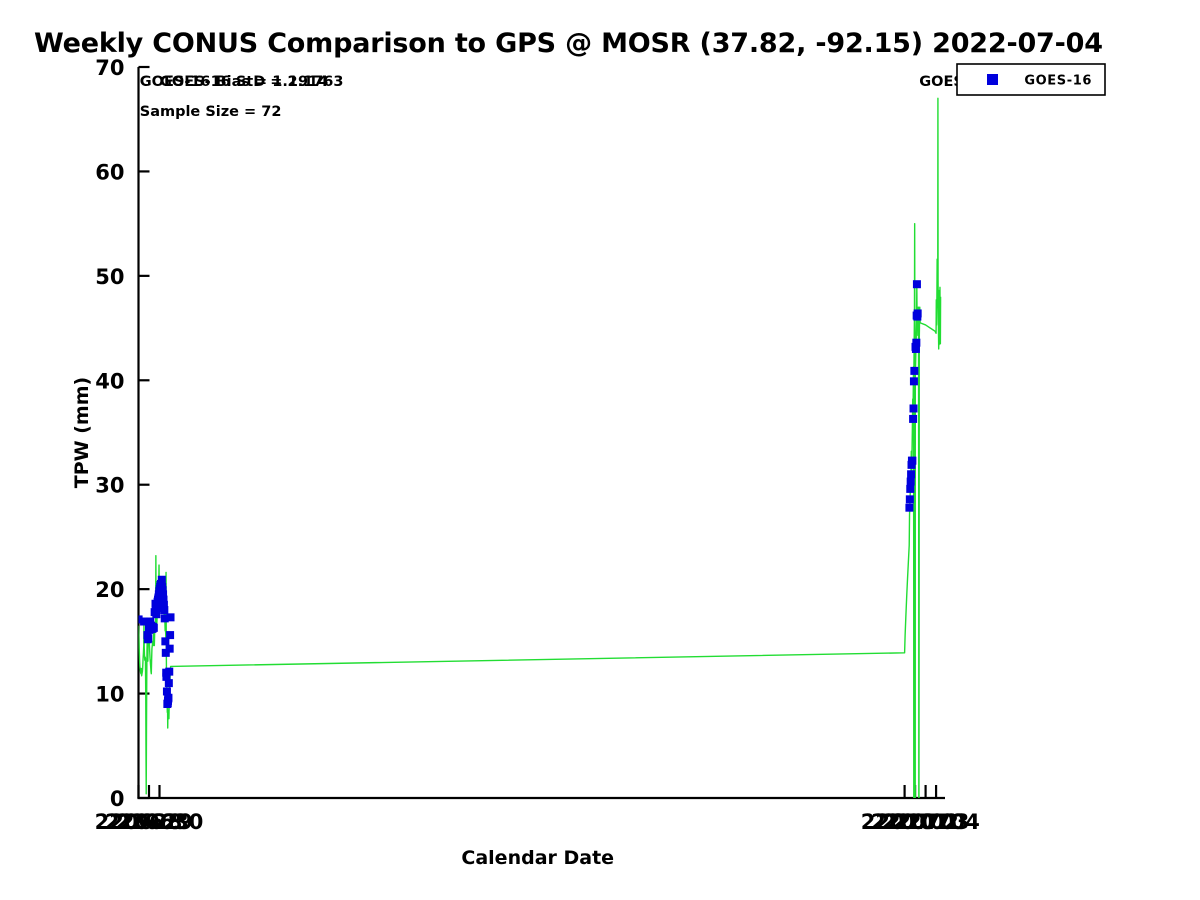  What do you see at coordinates (109, 590) in the screenshot?
I see `y-axis-tick-label: 20` at bounding box center [109, 590].